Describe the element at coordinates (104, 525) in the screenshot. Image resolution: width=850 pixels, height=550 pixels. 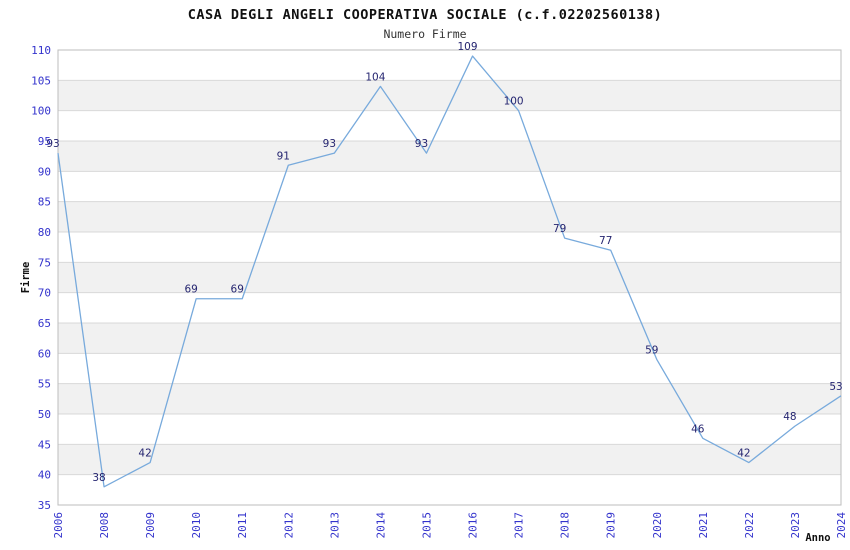
I see `x-tick-label: 2008` at that location.